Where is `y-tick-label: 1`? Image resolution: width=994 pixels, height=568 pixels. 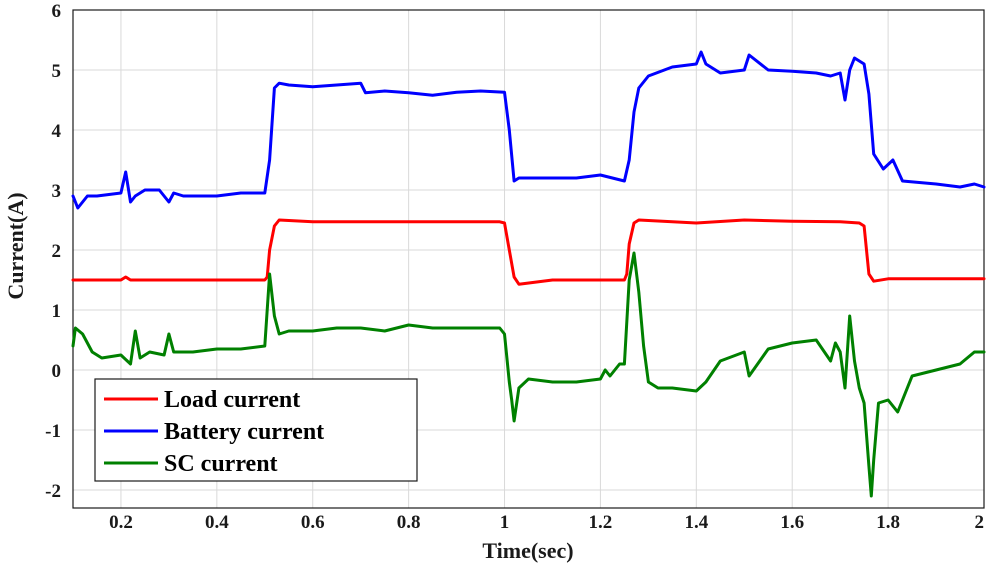
y-tick-label: 1 is located at coordinates (57, 311).